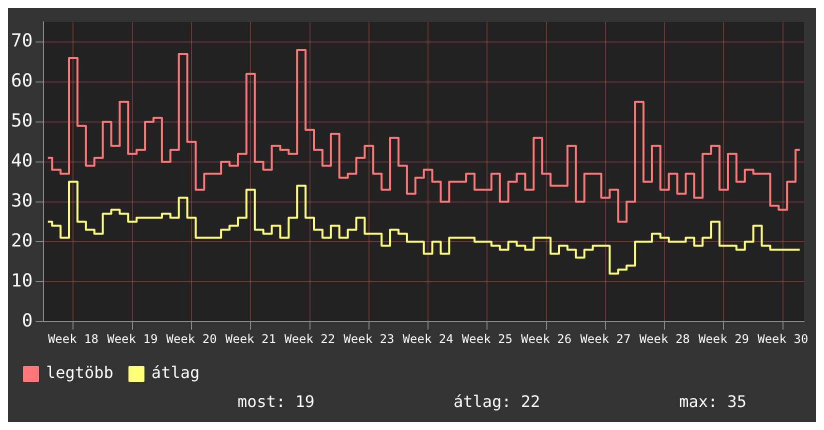 This screenshot has width=824, height=430. Describe the element at coordinates (21, 41) in the screenshot. I see `y-tick-label: 70` at that location.